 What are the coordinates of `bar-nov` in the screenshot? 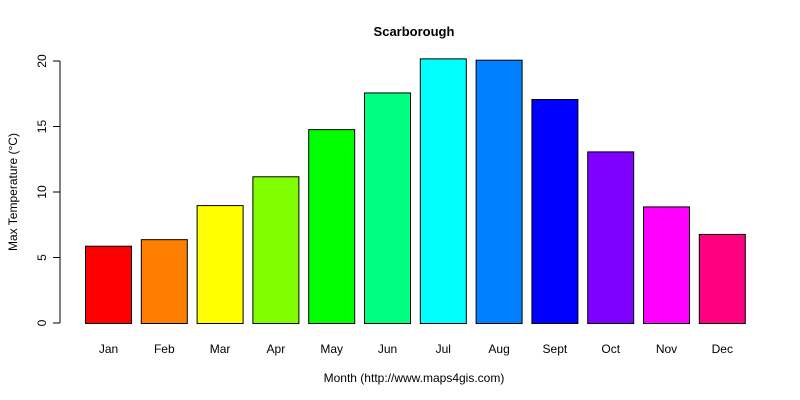 It's located at (666, 265).